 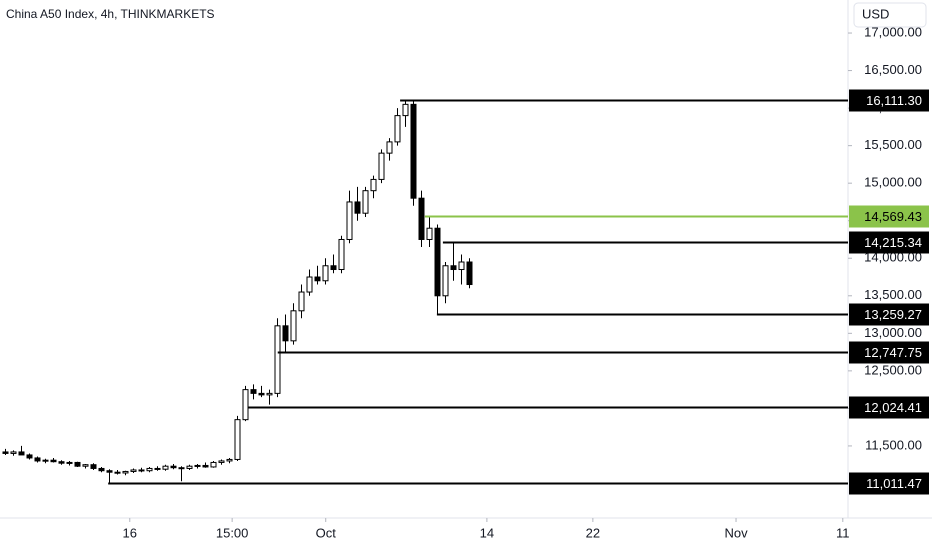 I want to click on x-tick-label: 22, so click(x=593, y=532).